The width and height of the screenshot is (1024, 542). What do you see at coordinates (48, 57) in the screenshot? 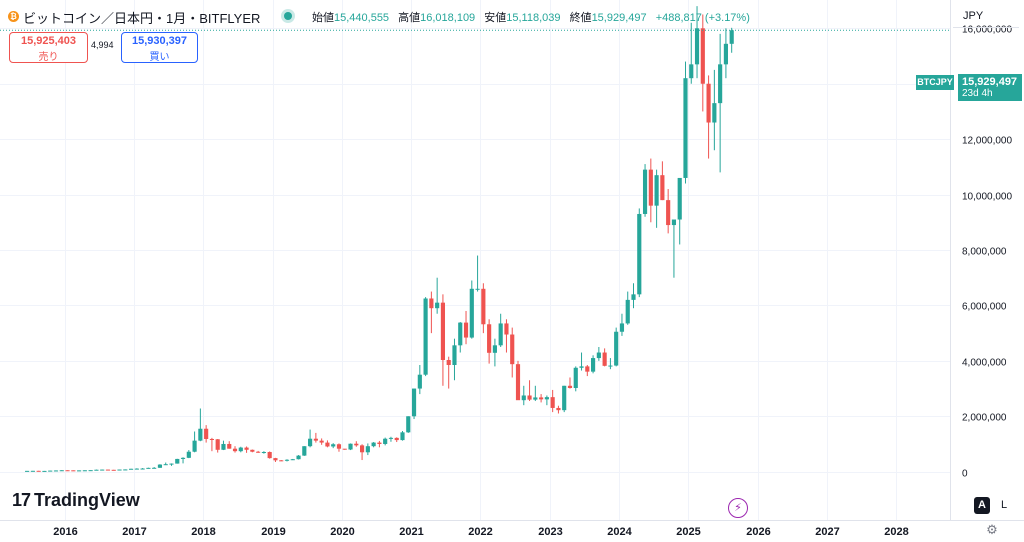
I see `sell-label: 売り` at bounding box center [48, 57].